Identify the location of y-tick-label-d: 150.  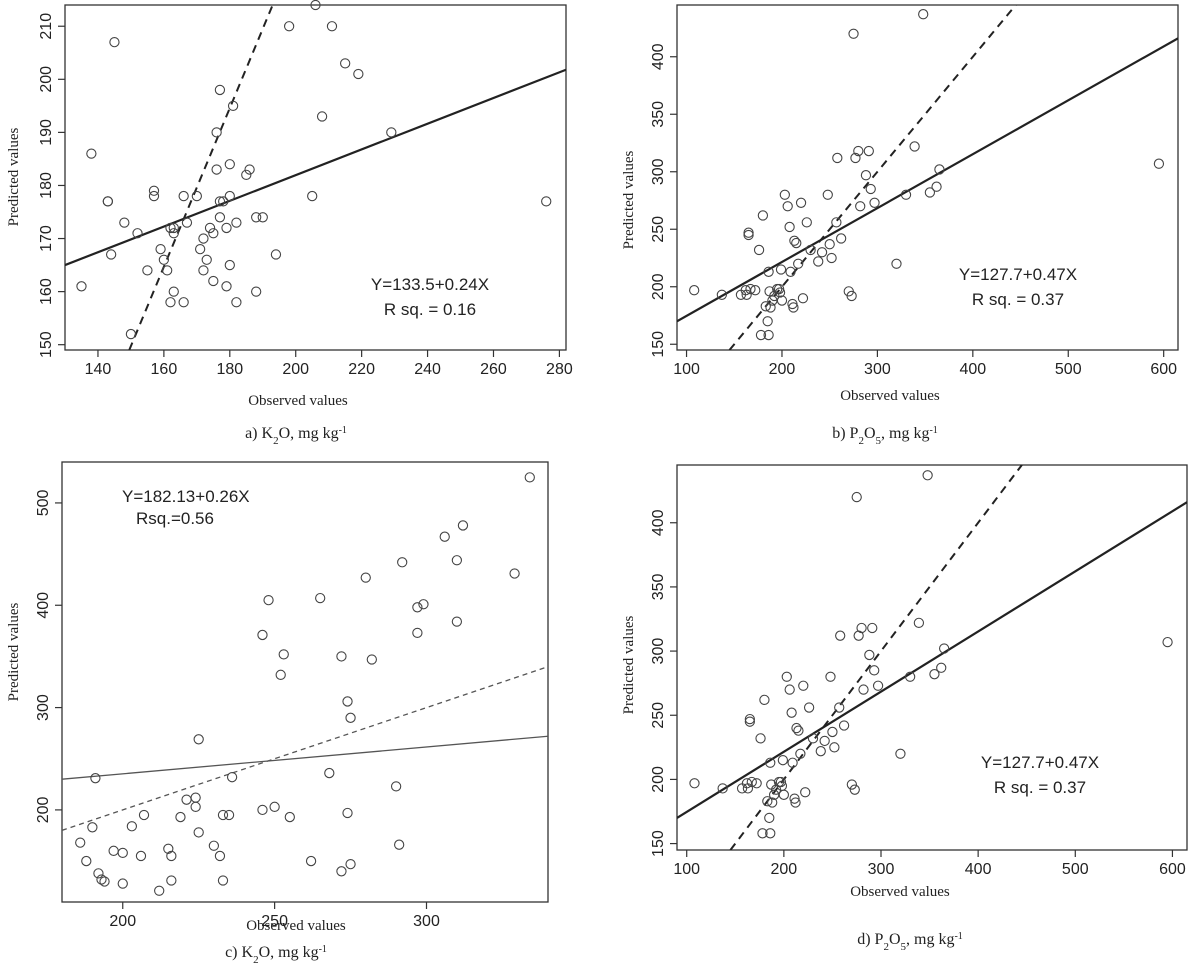
(658, 843).